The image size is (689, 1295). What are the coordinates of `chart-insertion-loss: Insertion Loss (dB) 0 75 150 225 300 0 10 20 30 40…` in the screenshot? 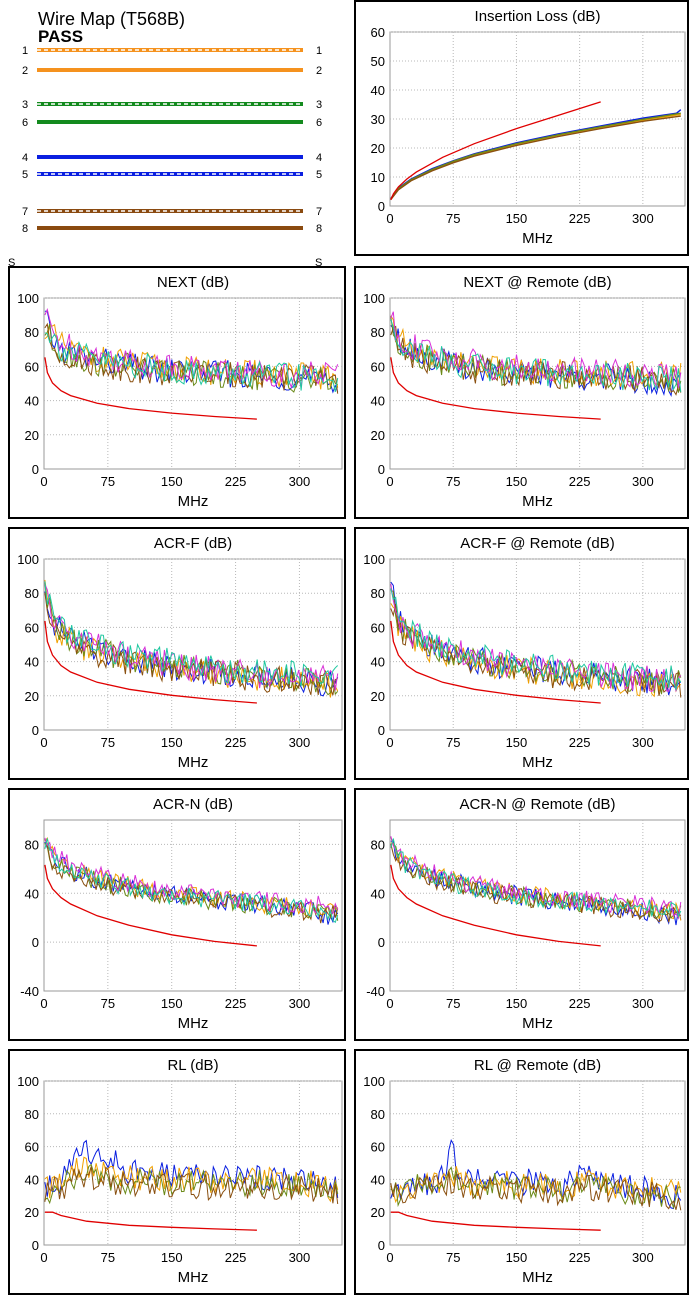 It's located at (521, 128).